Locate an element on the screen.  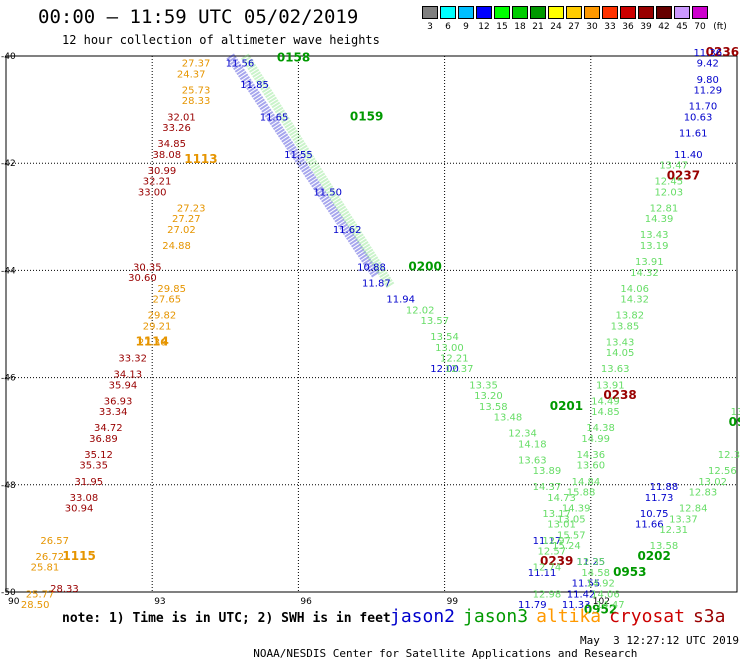
data-point-label: 15.88 is located at coordinates (581, 493).